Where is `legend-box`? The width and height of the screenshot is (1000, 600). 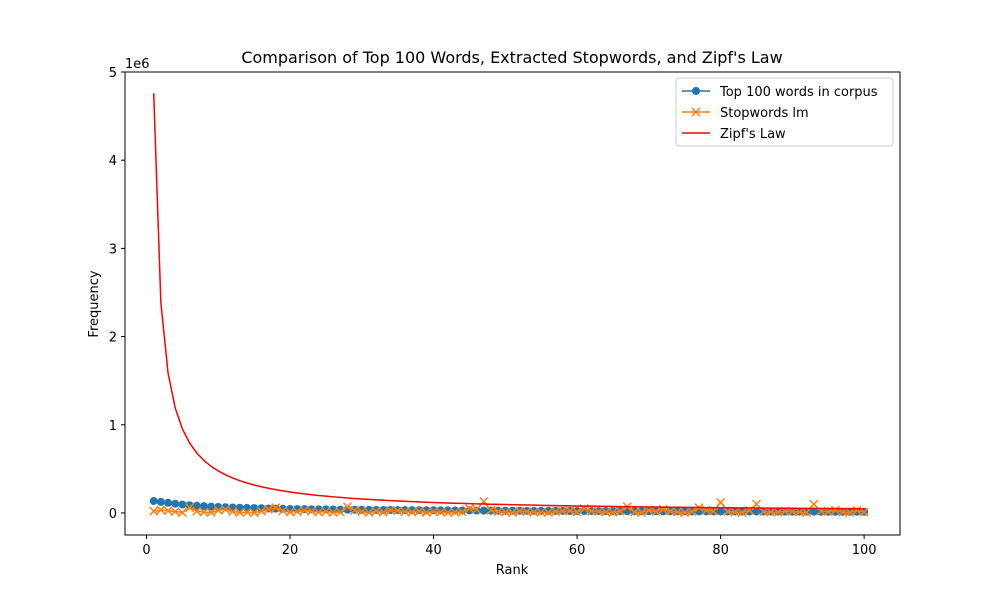 legend-box is located at coordinates (784, 112).